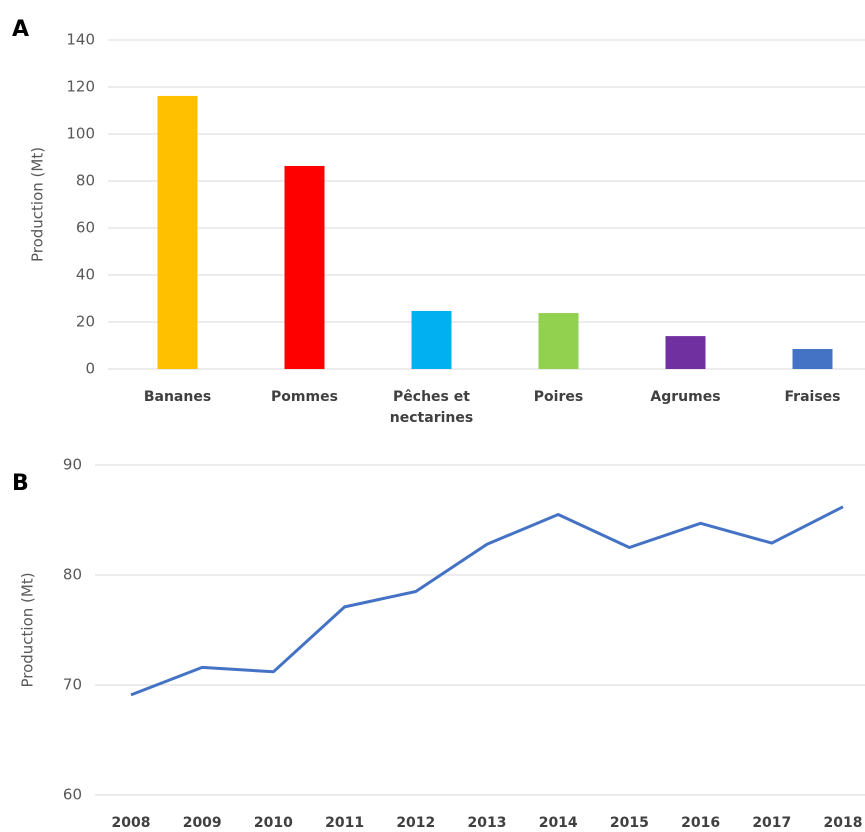  I want to click on y-tick-label: 20, so click(85, 322).